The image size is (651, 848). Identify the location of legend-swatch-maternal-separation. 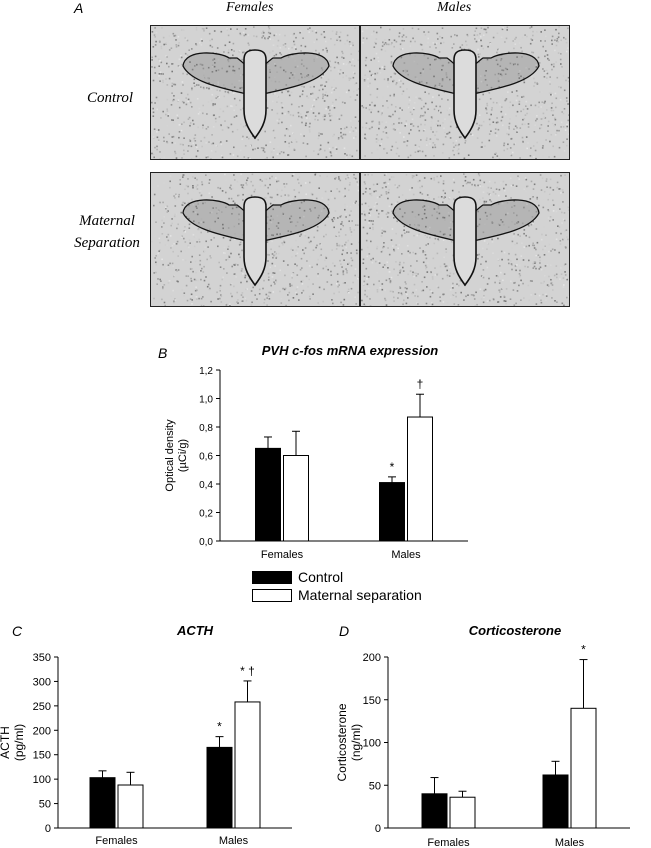
(272, 595).